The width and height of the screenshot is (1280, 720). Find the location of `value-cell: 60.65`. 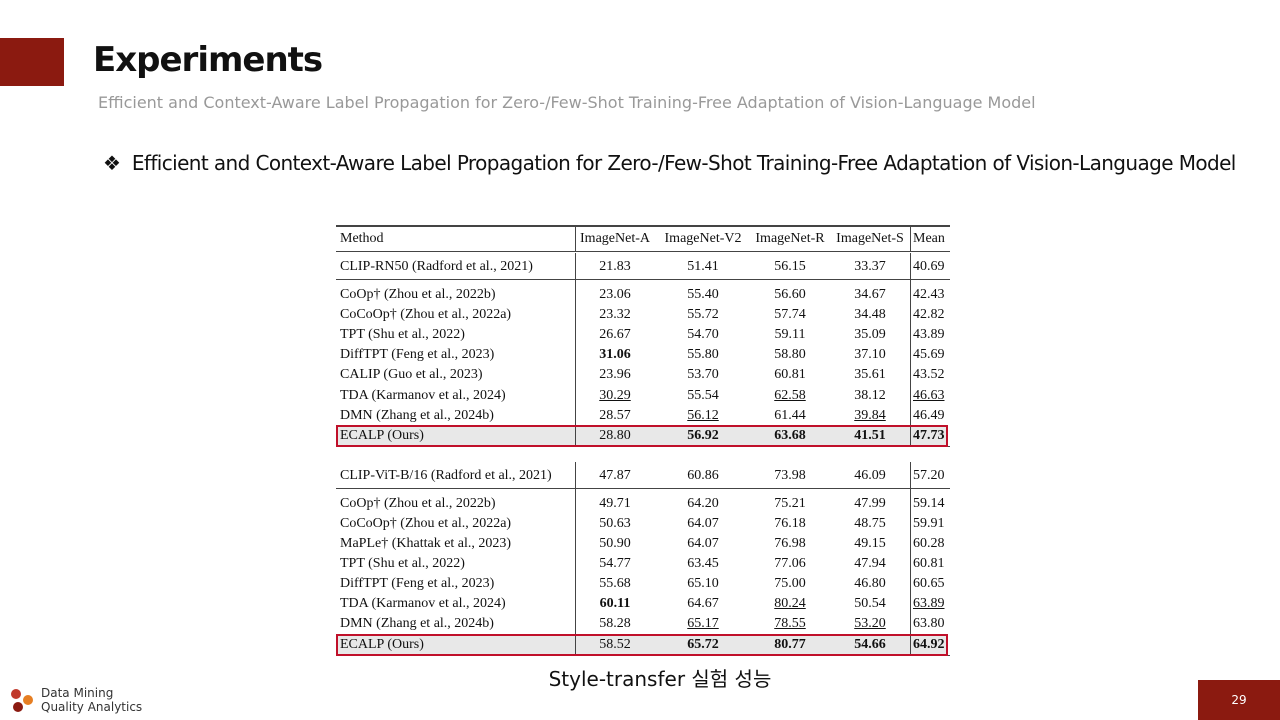

value-cell: 60.65 is located at coordinates (929, 584).